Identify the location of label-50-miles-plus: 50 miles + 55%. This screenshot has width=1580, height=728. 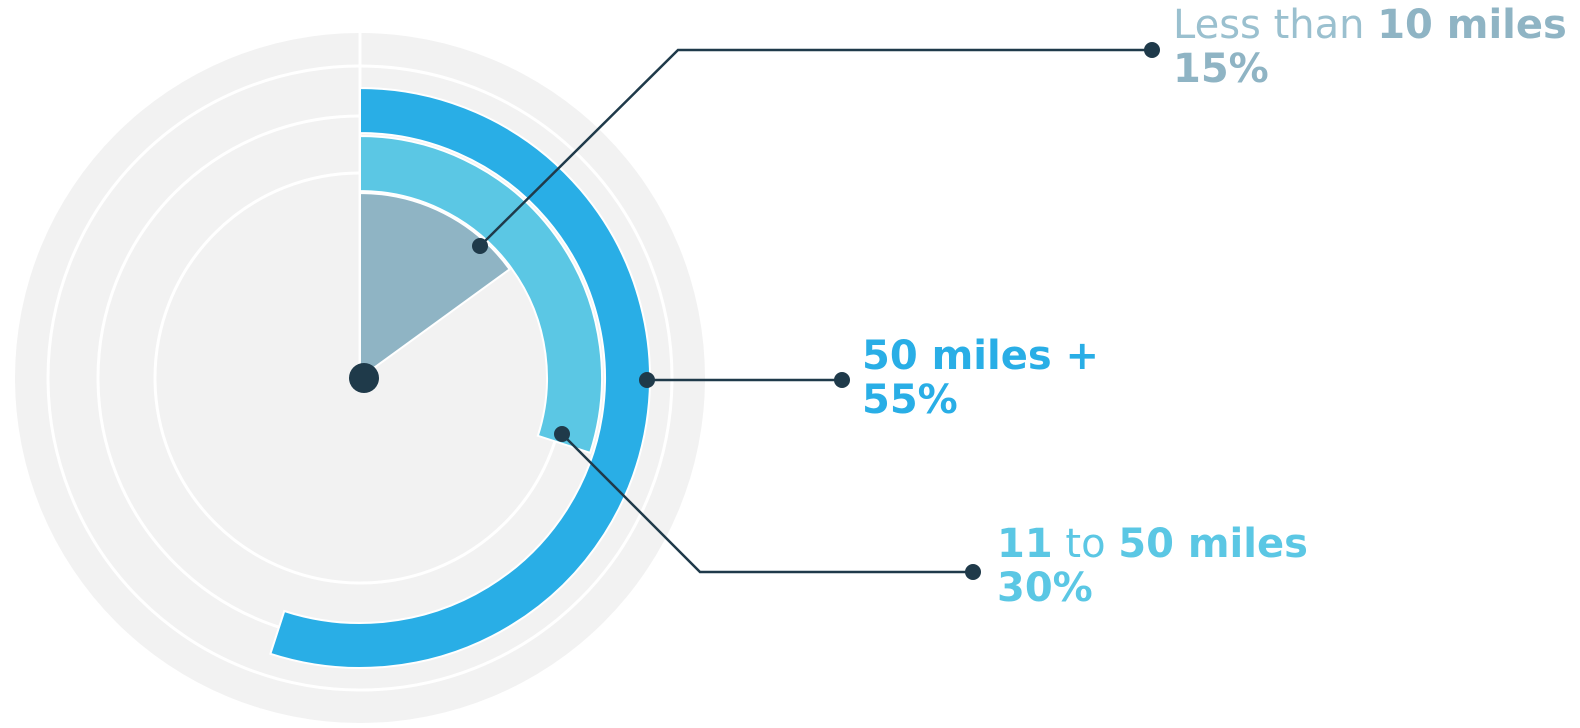
(980, 378).